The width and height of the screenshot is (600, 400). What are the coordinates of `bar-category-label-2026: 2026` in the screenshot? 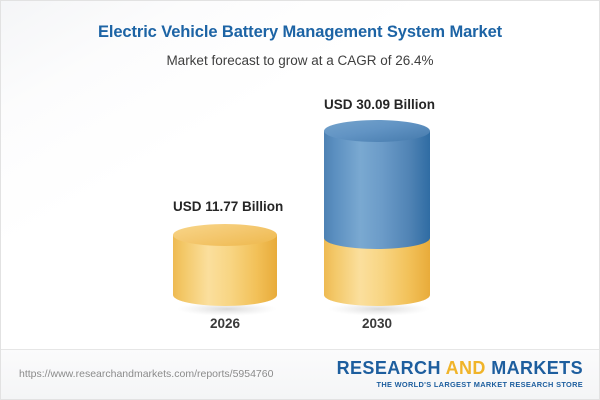 It's located at (225, 323).